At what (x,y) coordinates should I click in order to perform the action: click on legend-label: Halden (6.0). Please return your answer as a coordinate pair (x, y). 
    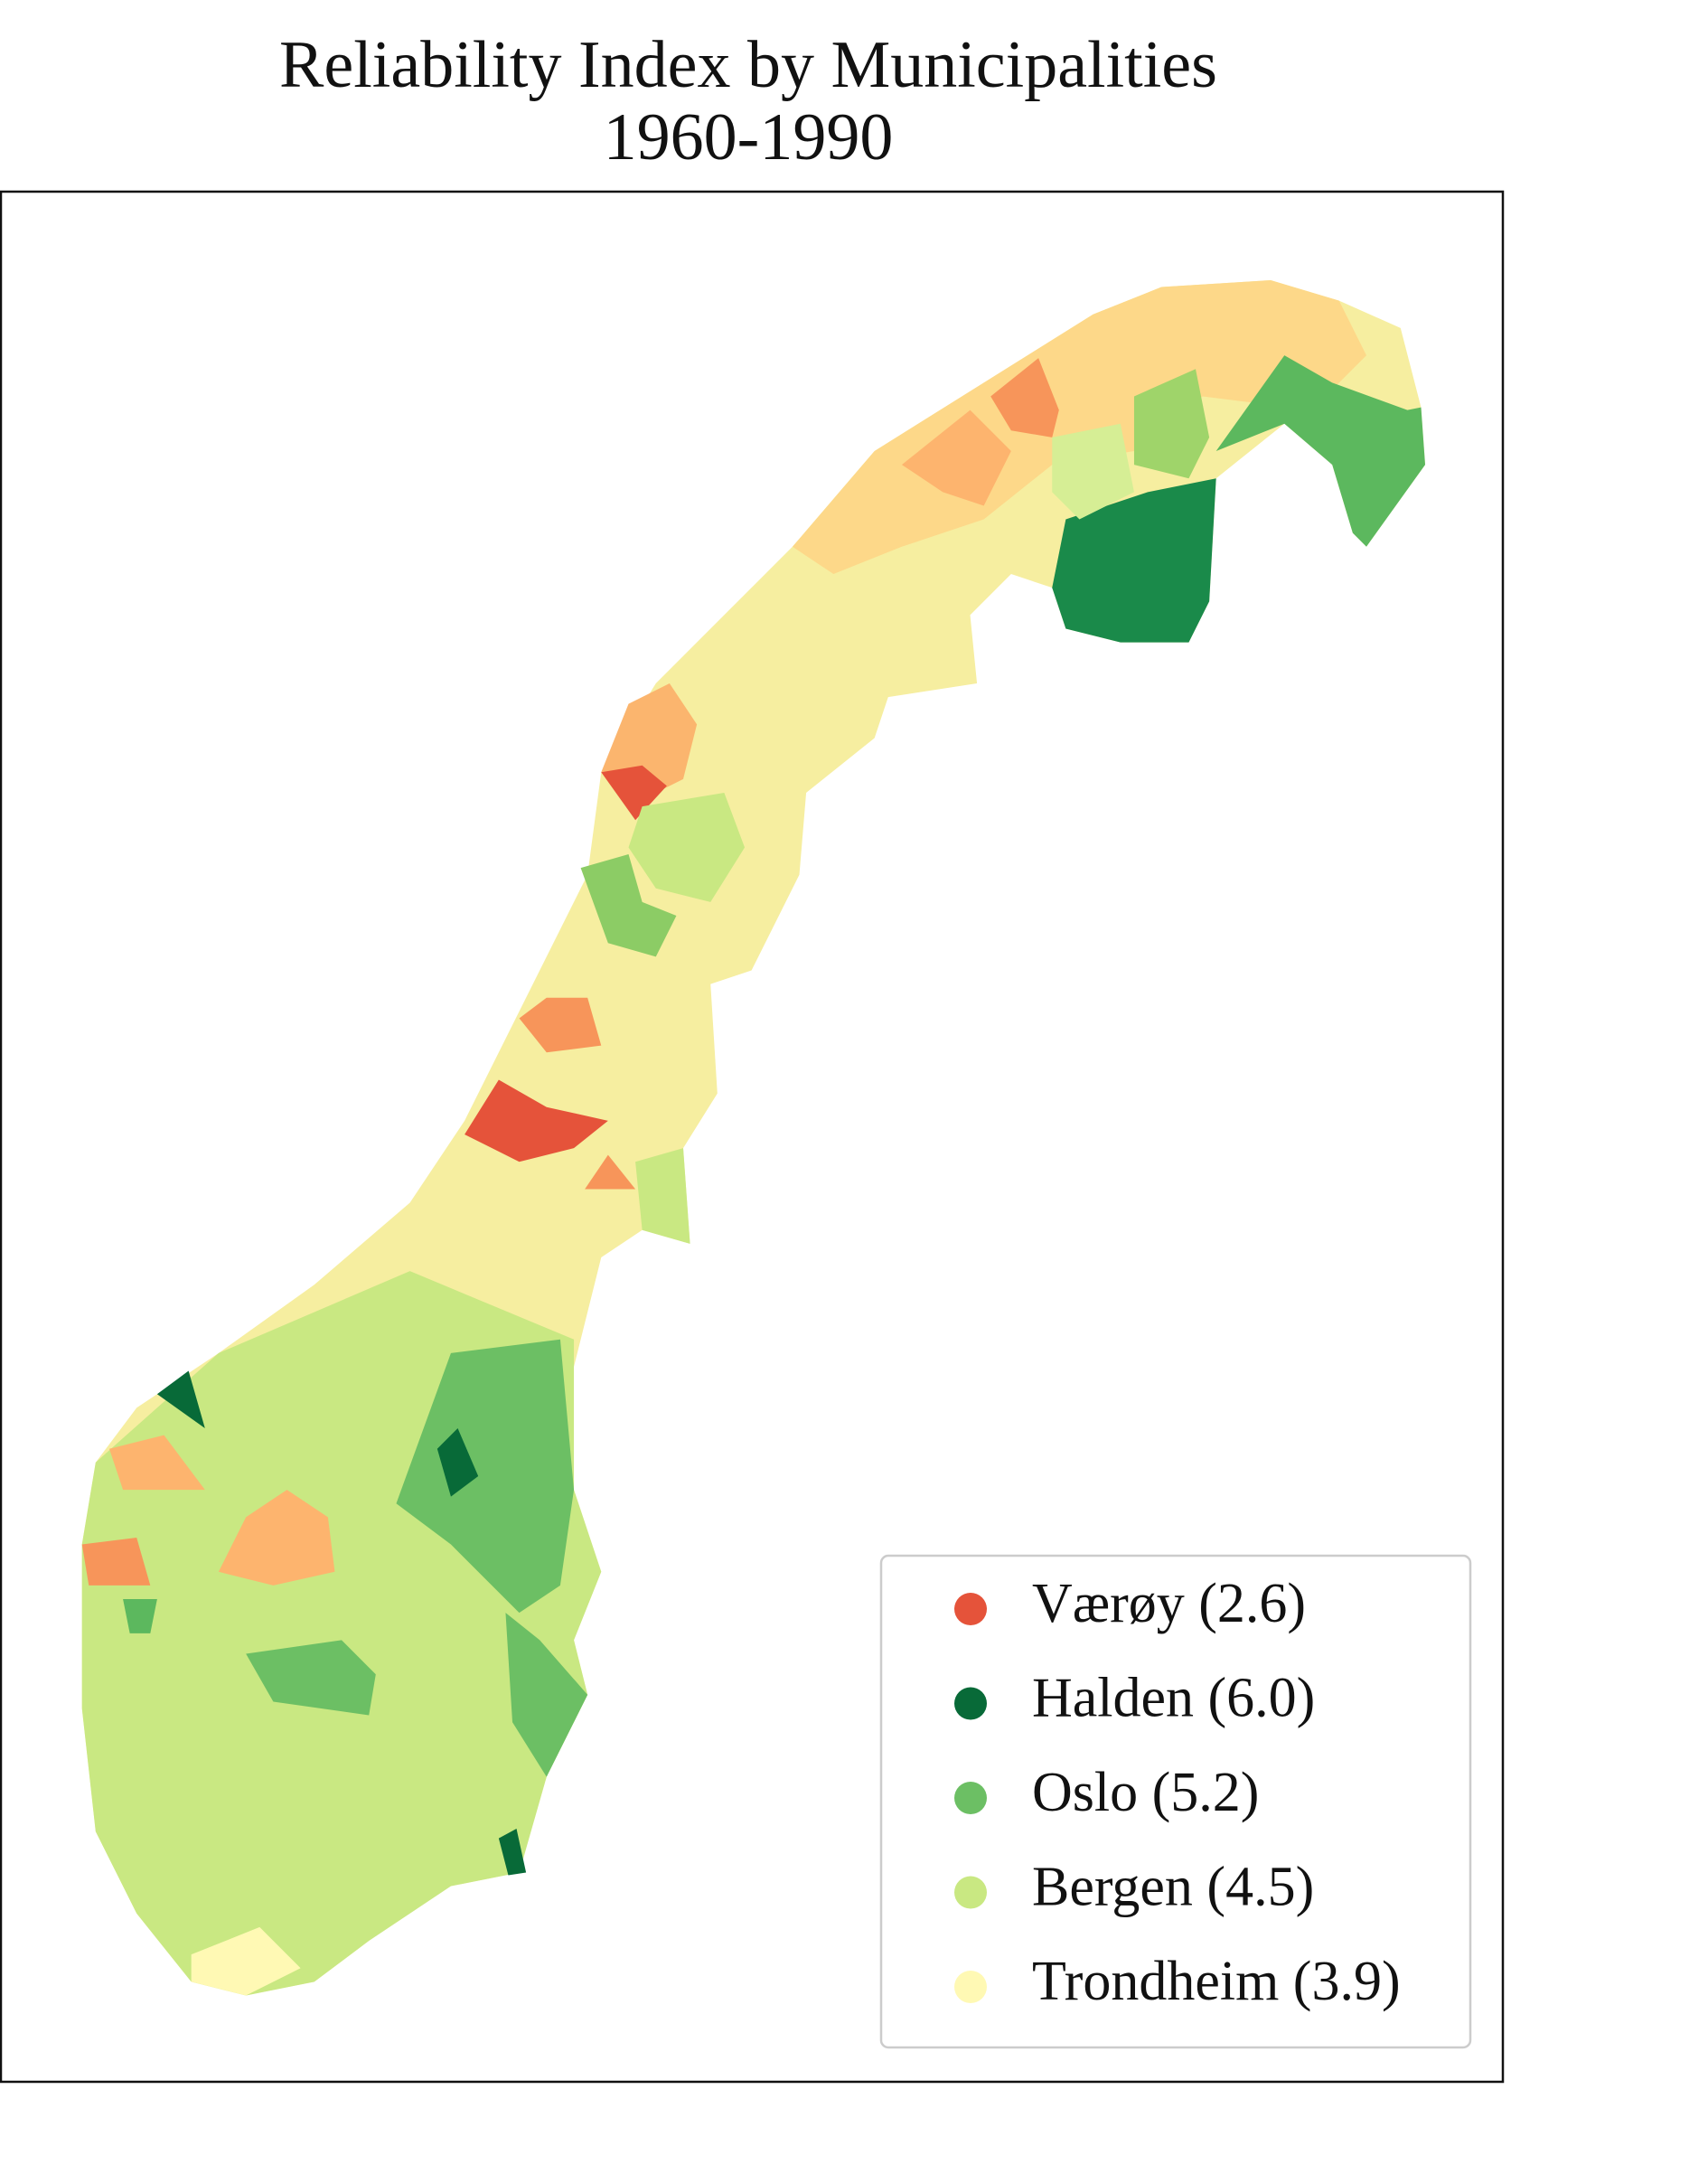
    Looking at the image, I should click on (1173, 1698).